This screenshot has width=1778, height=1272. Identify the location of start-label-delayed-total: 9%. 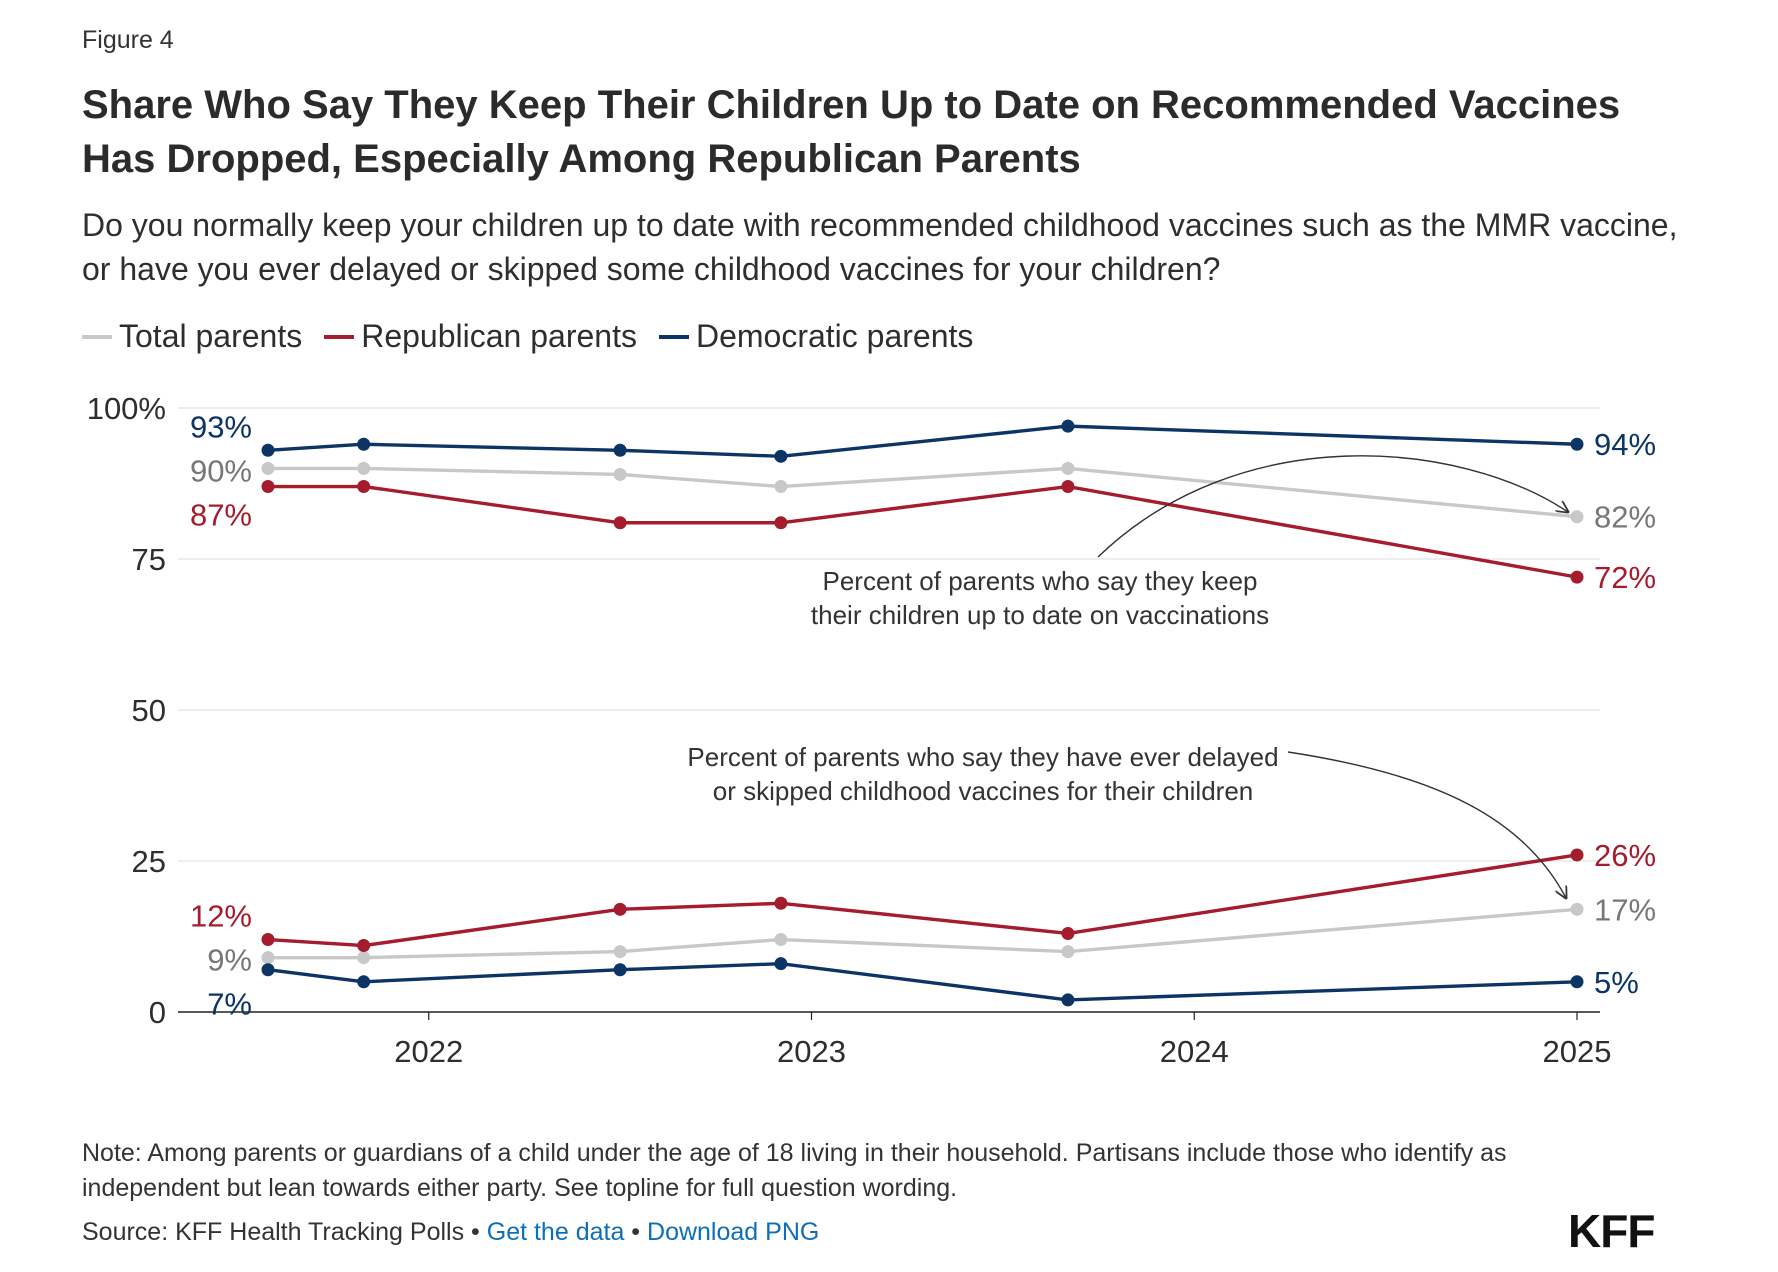
(229, 960).